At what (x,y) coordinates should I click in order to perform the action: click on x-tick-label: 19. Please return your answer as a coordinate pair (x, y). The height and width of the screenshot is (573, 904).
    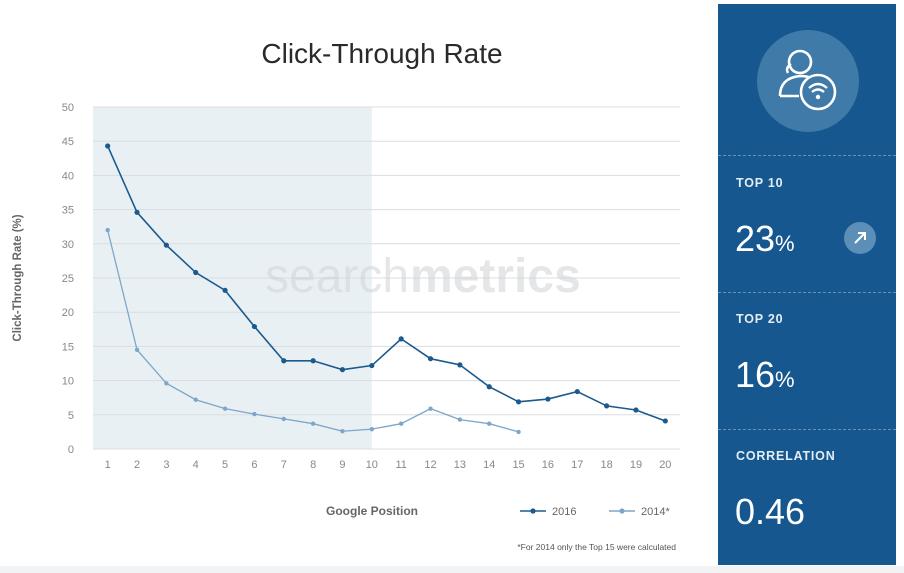
    Looking at the image, I should click on (636, 465).